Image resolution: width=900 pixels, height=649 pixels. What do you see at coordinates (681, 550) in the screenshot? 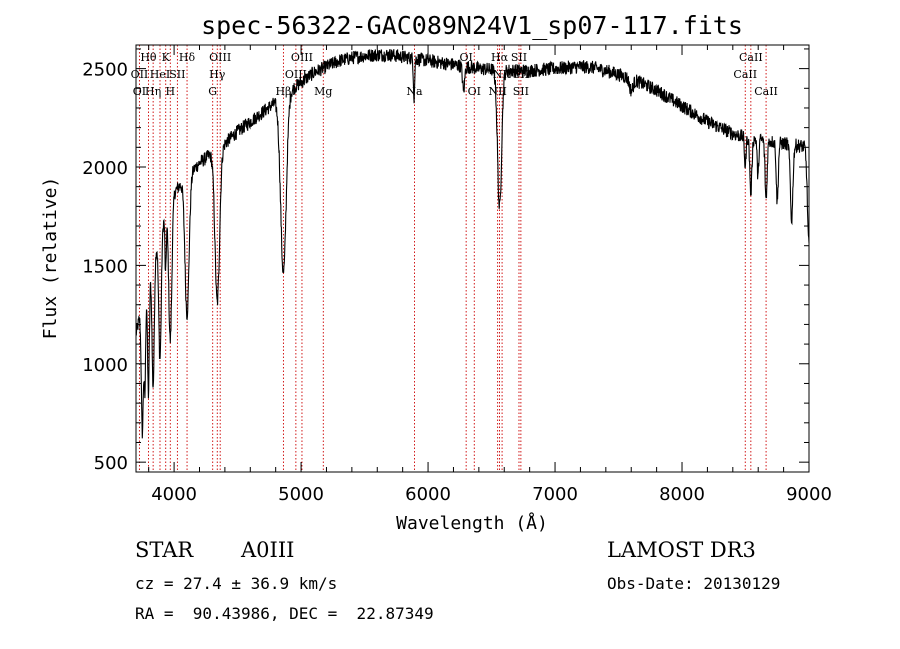
I see `survey-name: LAMOST DR3` at bounding box center [681, 550].